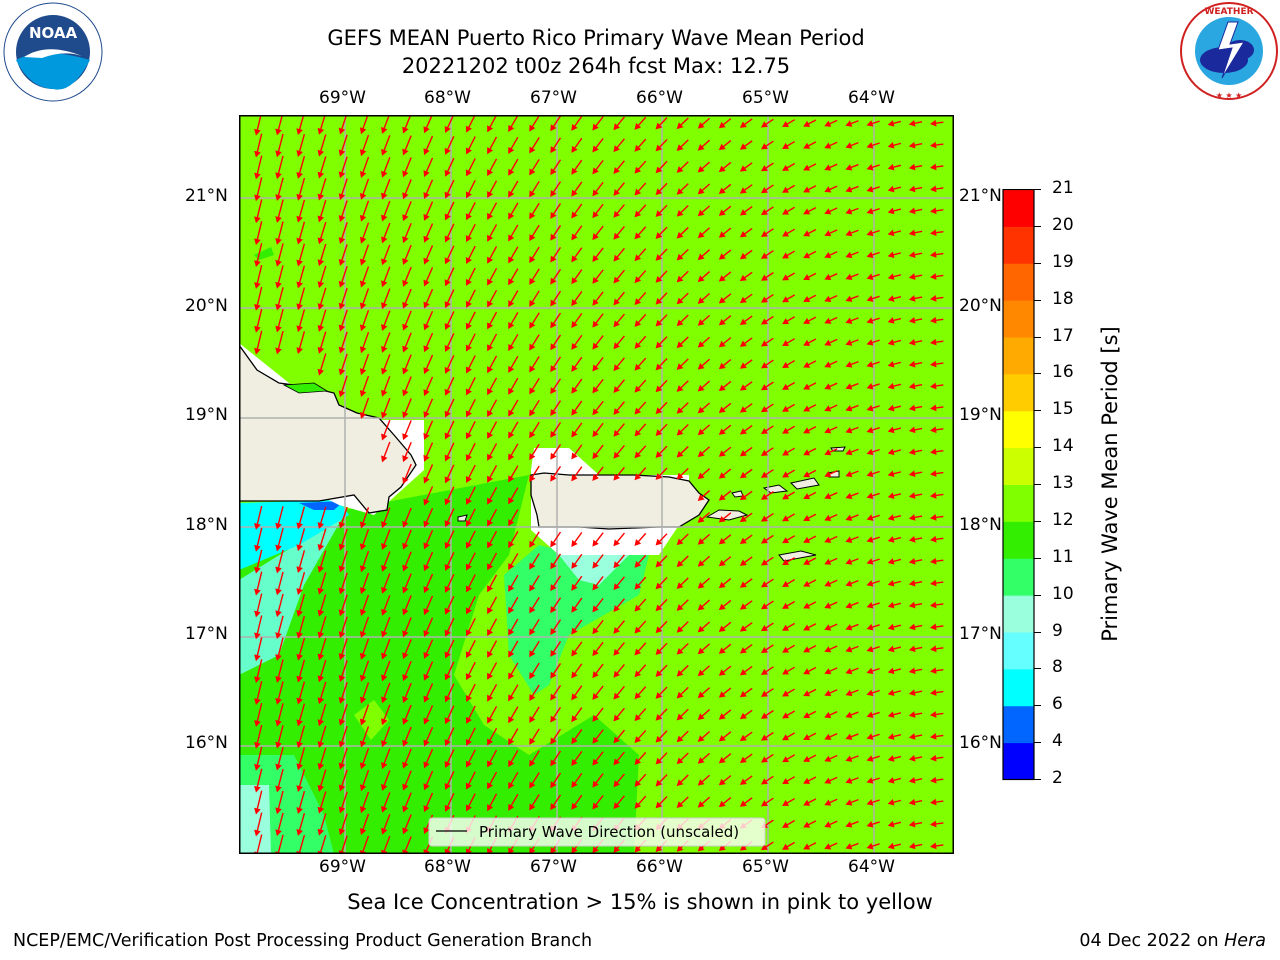 This screenshot has height=960, width=1280. I want to click on land-bvi, so click(804, 483).